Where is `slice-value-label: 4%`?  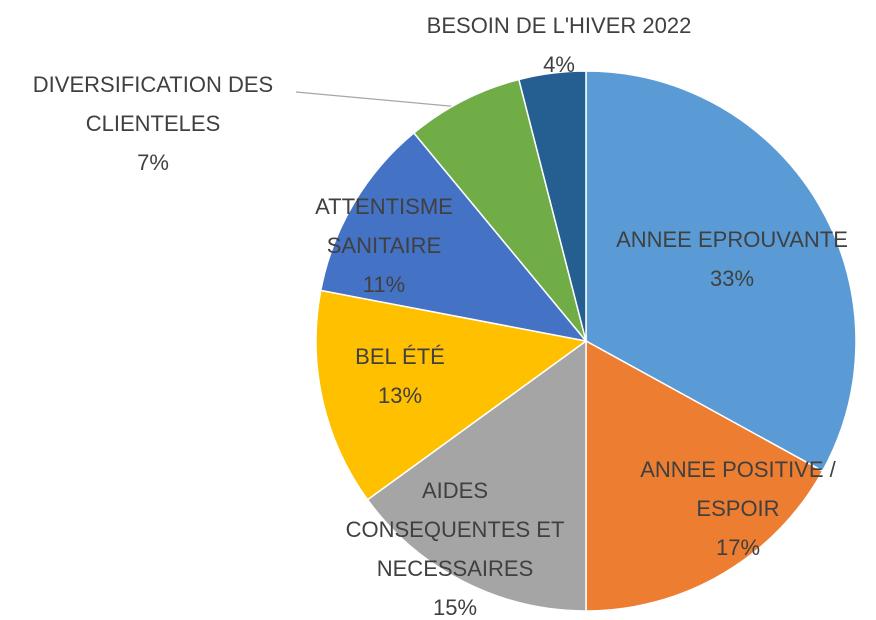
slice-value-label: 4% is located at coordinates (559, 64).